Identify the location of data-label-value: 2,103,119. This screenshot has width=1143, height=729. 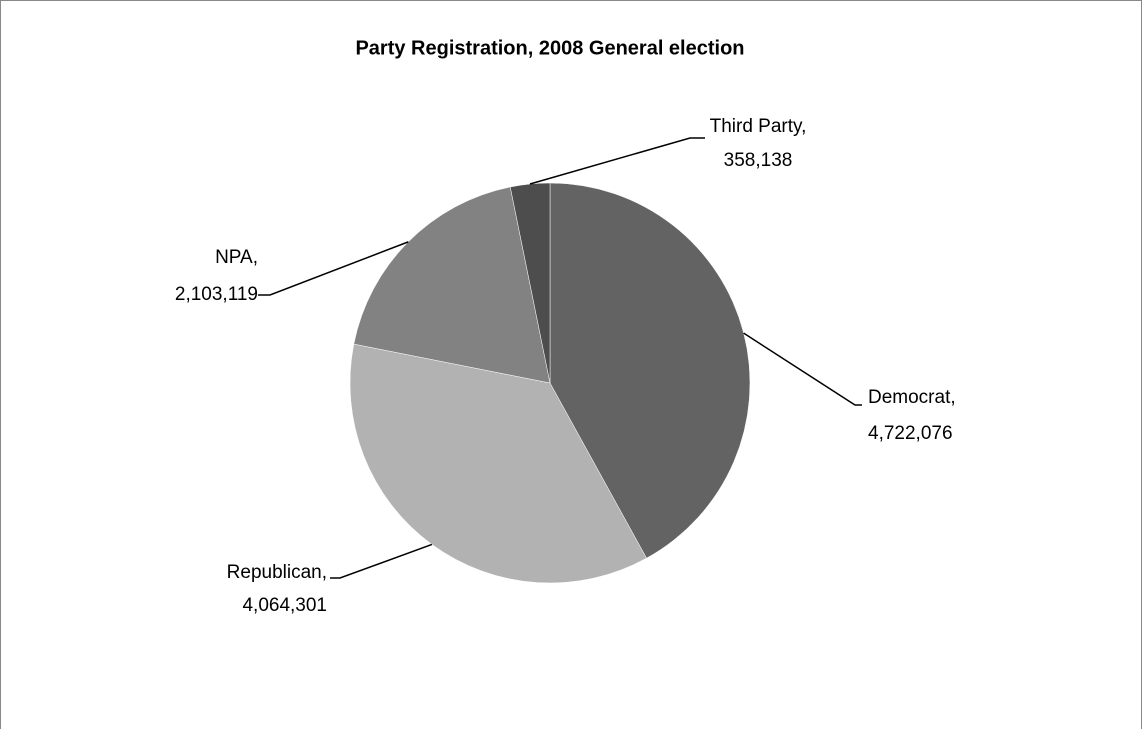
(216, 294).